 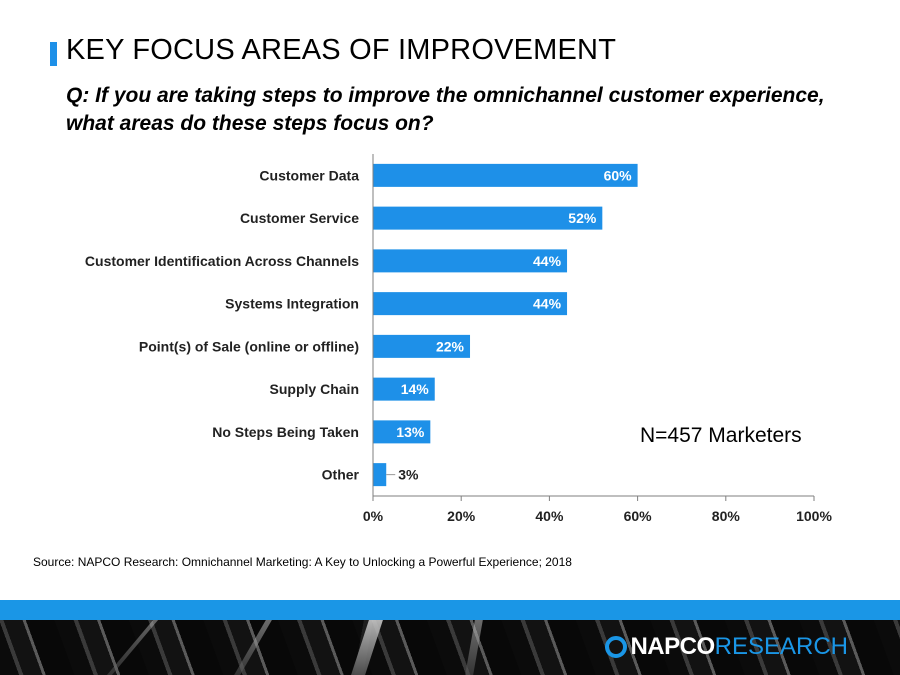 I want to click on category-label: Customer Data, so click(x=309, y=175).